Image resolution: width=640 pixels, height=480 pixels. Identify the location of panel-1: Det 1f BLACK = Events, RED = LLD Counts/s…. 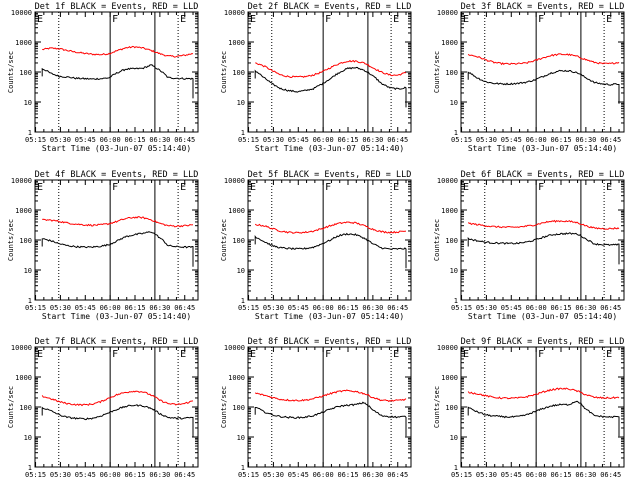
(103, 77).